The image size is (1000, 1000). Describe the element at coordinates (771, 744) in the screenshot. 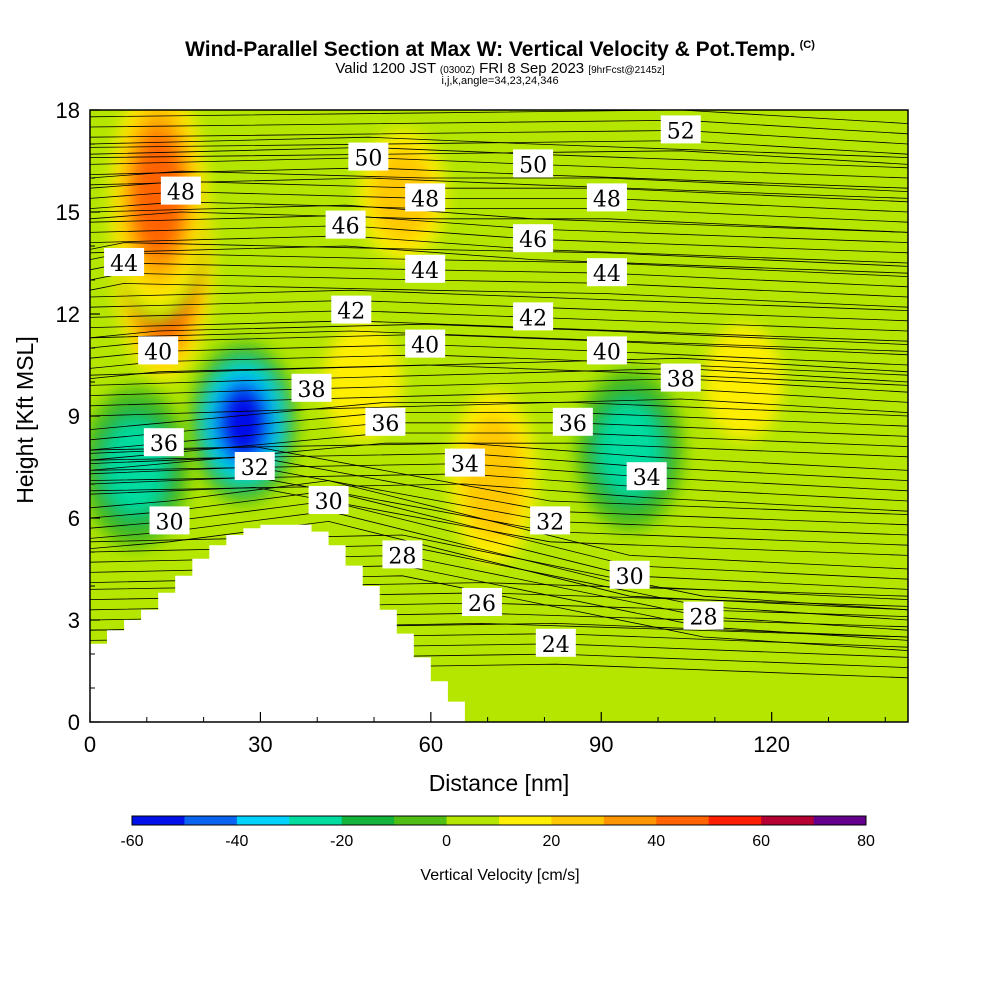

I see `x-tick-label: 120` at that location.